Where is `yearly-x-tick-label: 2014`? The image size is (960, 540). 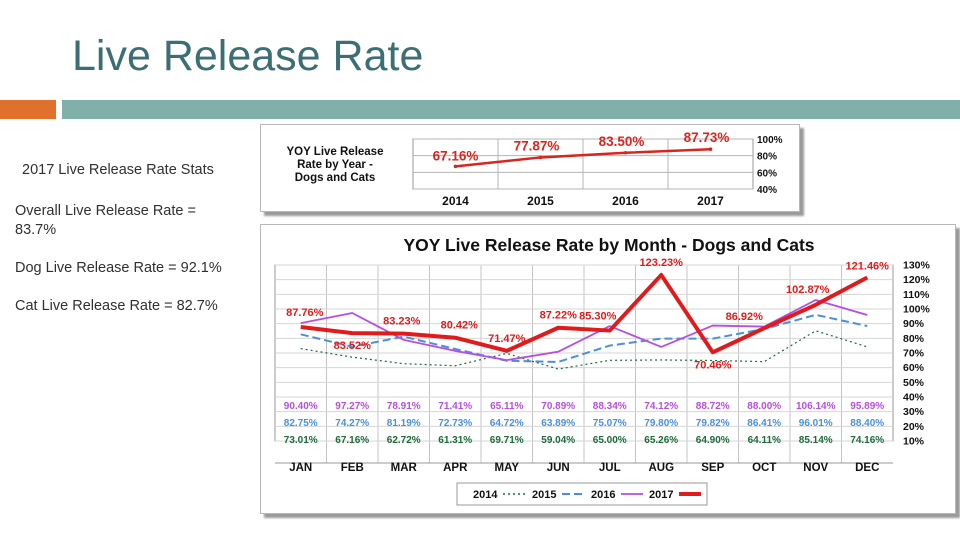 yearly-x-tick-label: 2014 is located at coordinates (455, 201).